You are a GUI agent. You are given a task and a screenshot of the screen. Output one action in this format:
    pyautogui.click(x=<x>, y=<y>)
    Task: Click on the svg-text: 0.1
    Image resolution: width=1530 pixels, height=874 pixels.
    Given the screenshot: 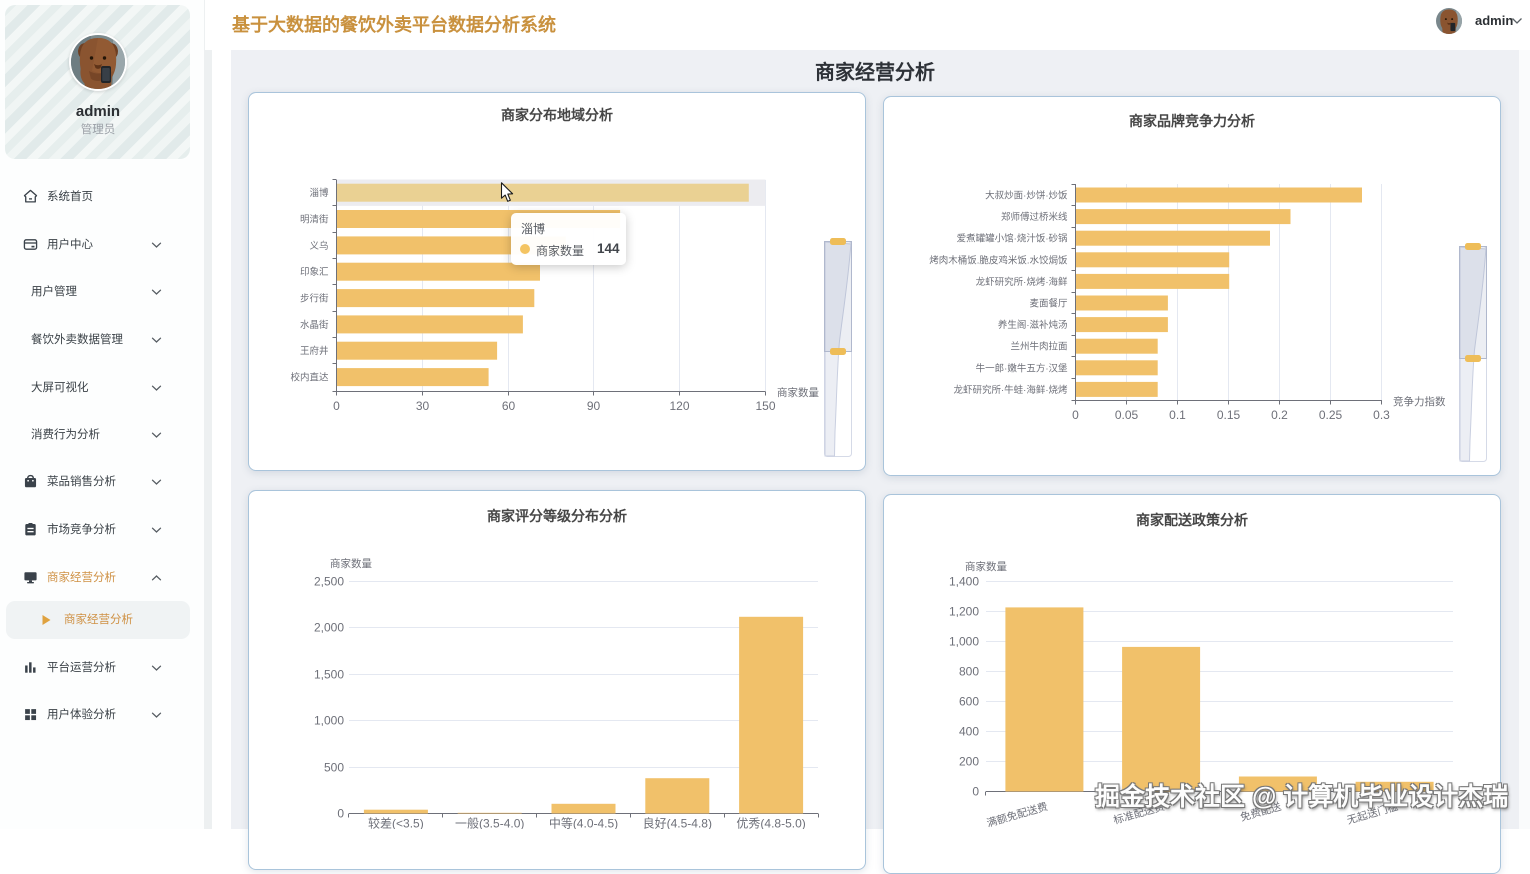 What is the action you would take?
    pyautogui.click(x=1177, y=415)
    